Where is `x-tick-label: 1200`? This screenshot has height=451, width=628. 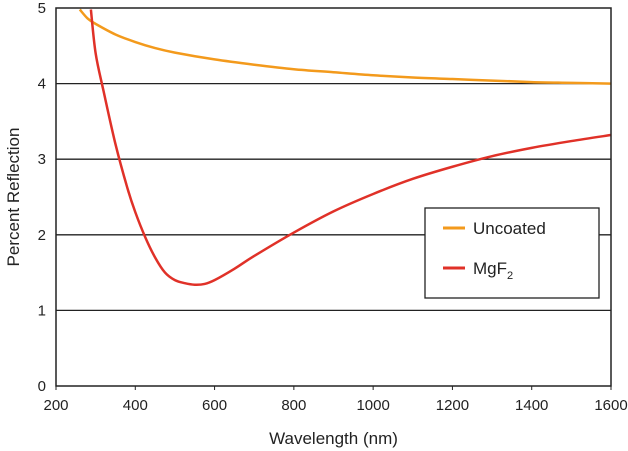
x-tick-label: 1200 is located at coordinates (452, 405).